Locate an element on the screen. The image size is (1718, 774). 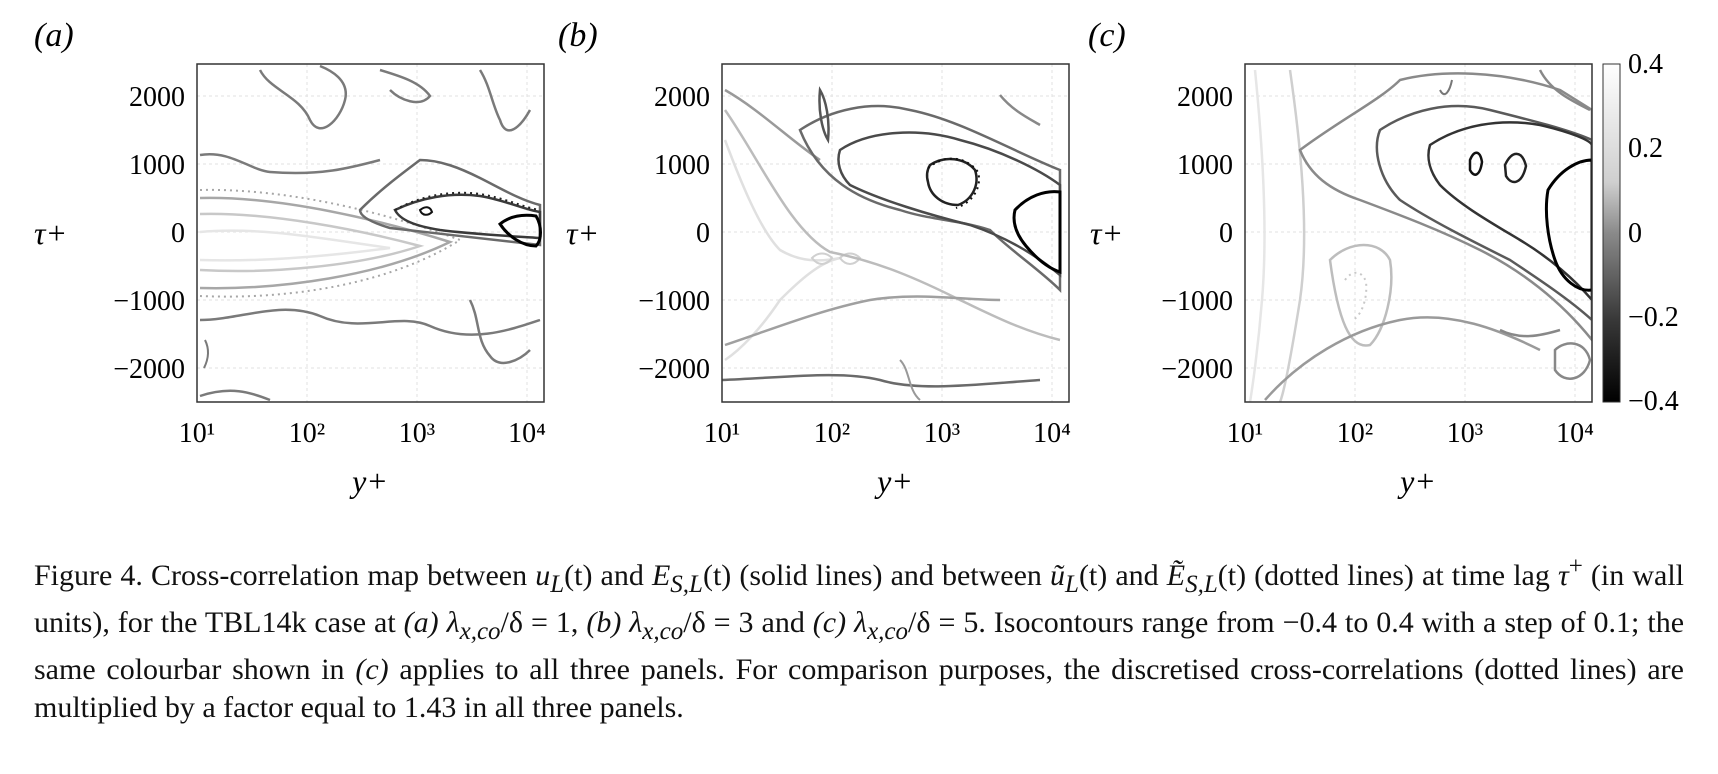
colorbar-tick: 0 is located at coordinates (1635, 233).